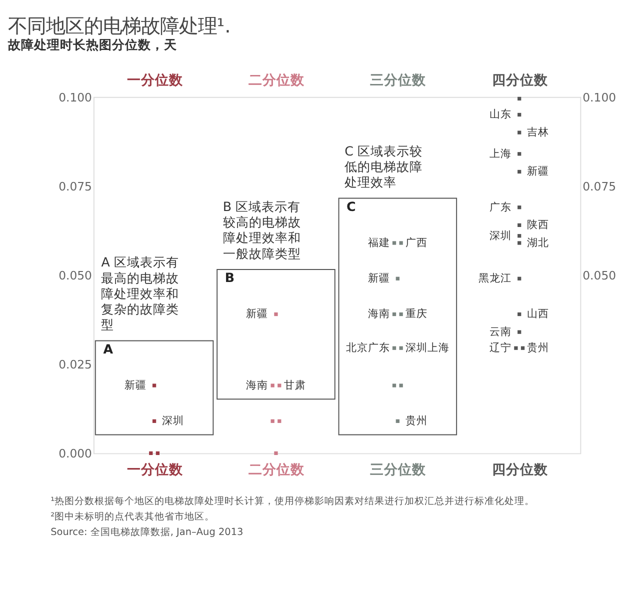 The height and width of the screenshot is (607, 624). Describe the element at coordinates (520, 470) in the screenshot. I see `category-label: 四分位数` at that location.